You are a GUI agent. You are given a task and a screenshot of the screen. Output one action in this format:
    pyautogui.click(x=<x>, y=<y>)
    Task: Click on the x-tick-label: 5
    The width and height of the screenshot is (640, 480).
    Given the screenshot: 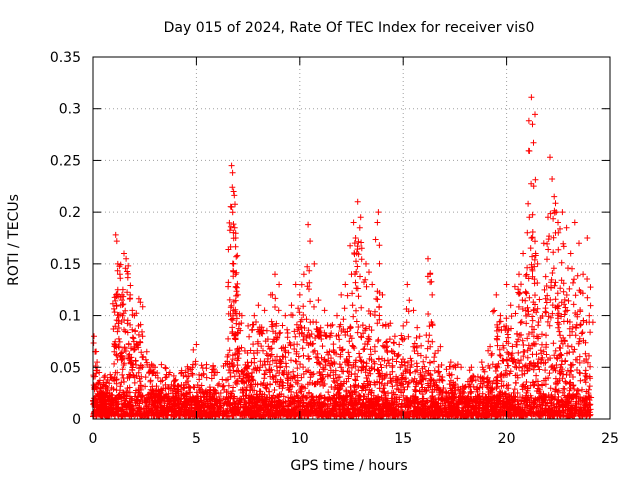 What is the action you would take?
    pyautogui.click(x=196, y=439)
    